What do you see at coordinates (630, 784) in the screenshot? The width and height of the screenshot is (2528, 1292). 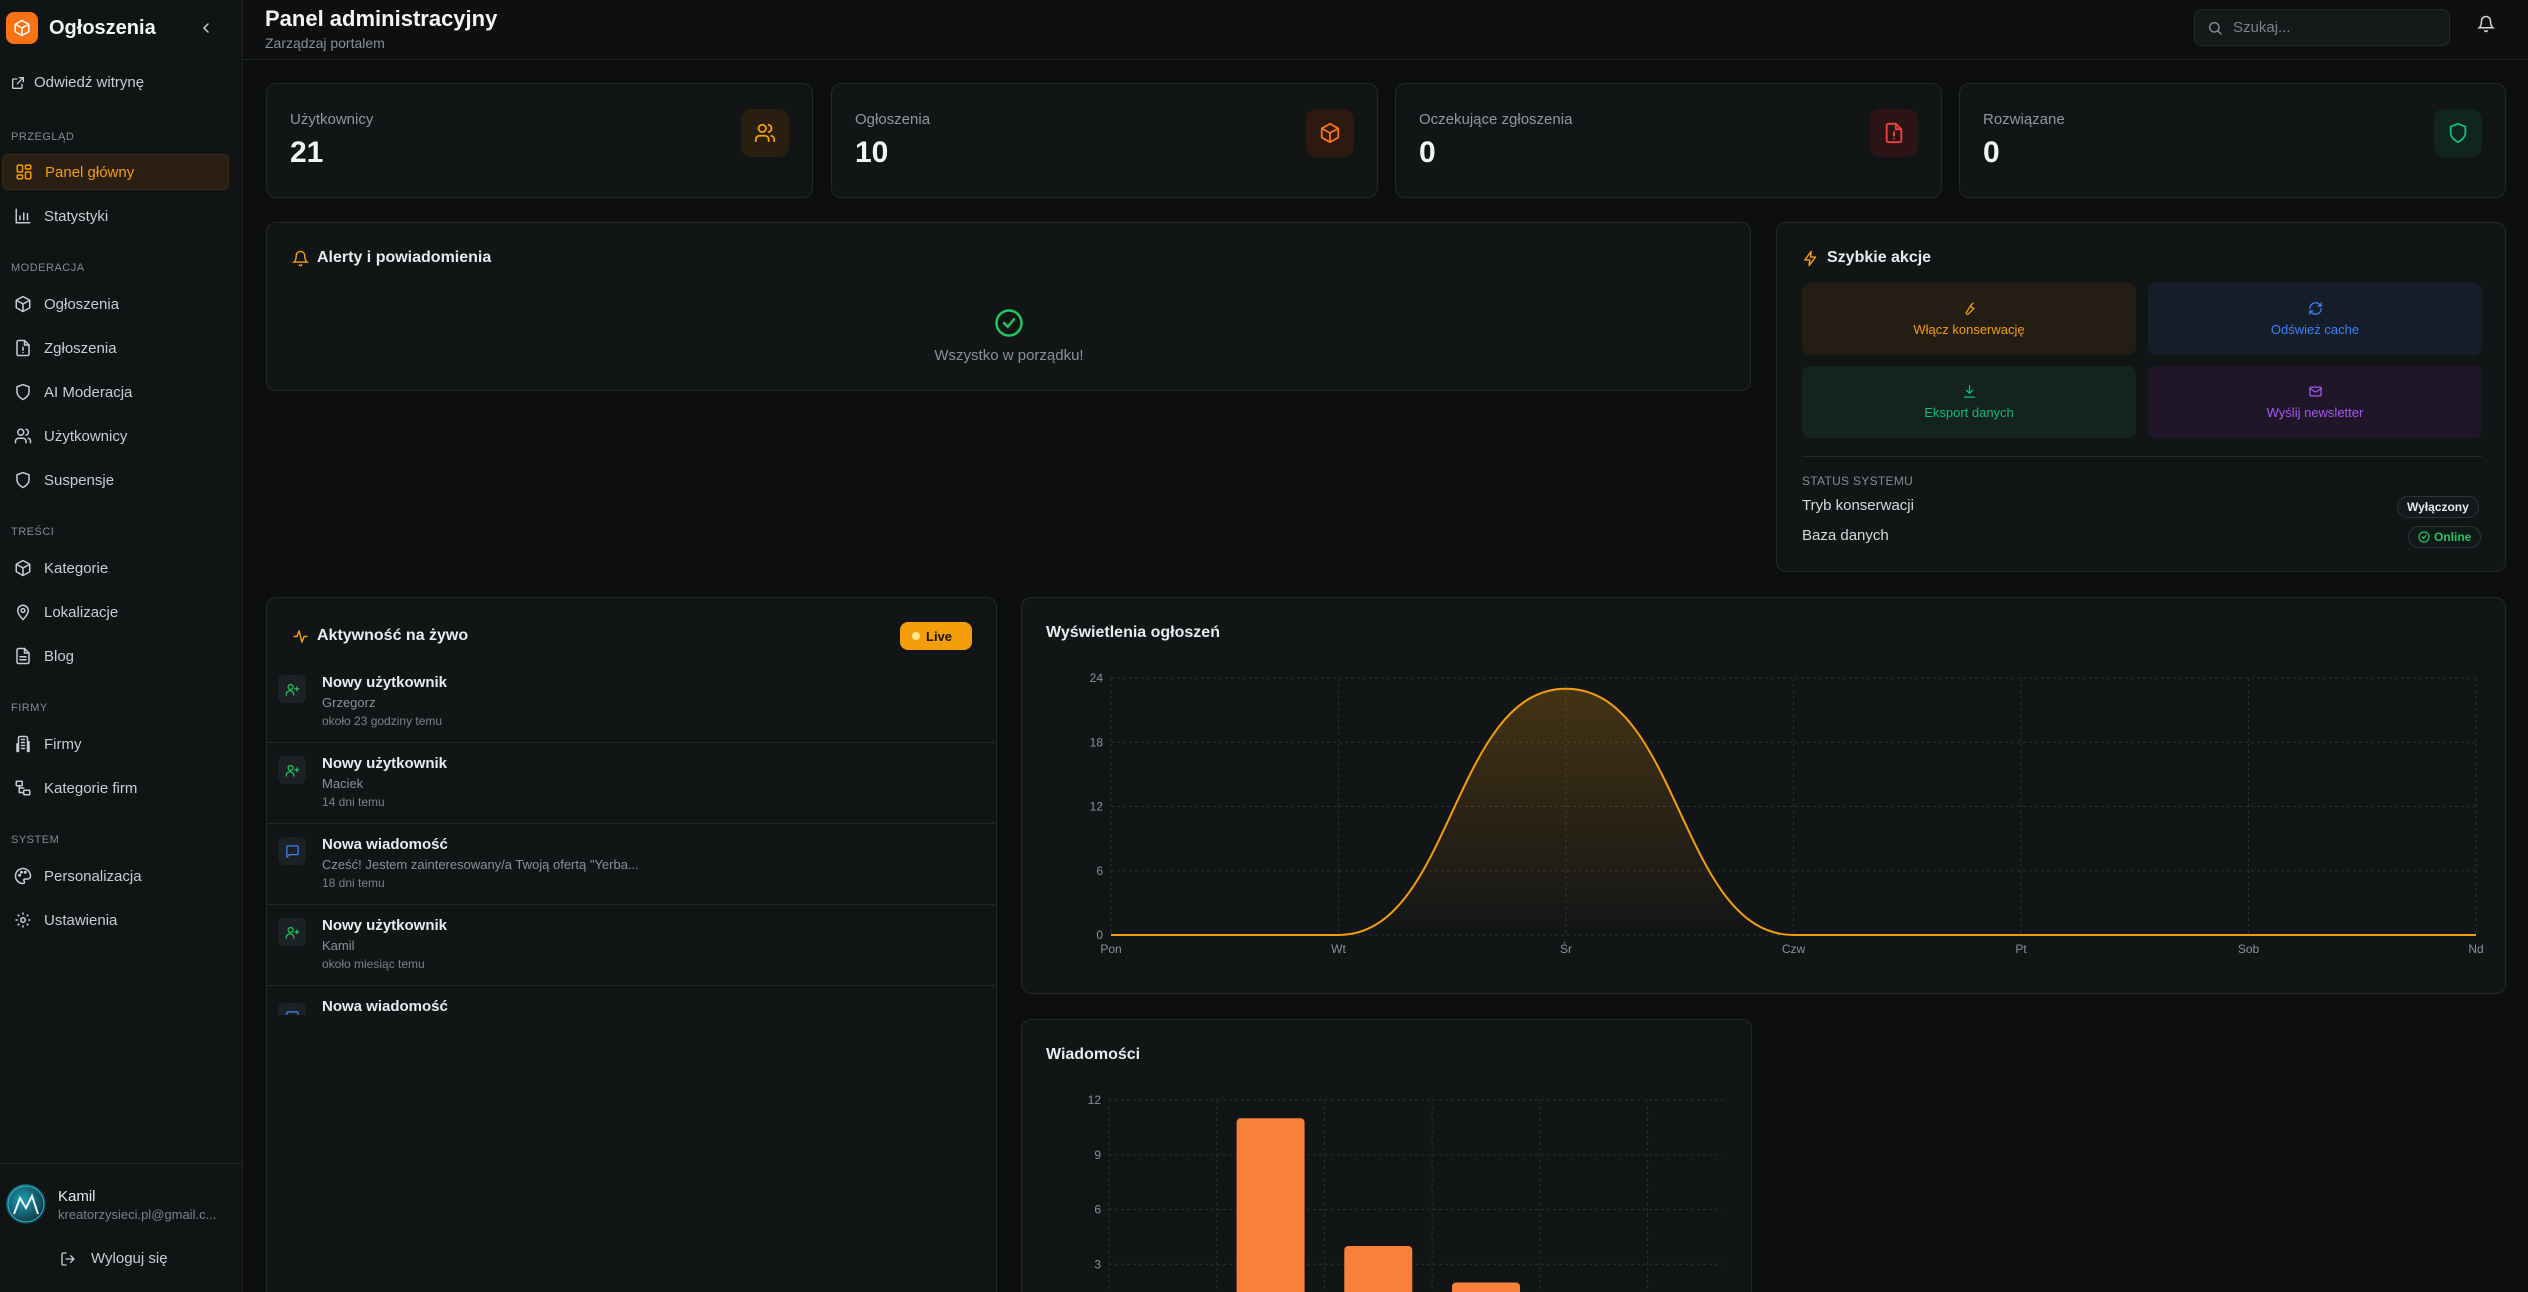 I see `list-item: Nowy użytkownik Maciek 14 dni temu` at bounding box center [630, 784].